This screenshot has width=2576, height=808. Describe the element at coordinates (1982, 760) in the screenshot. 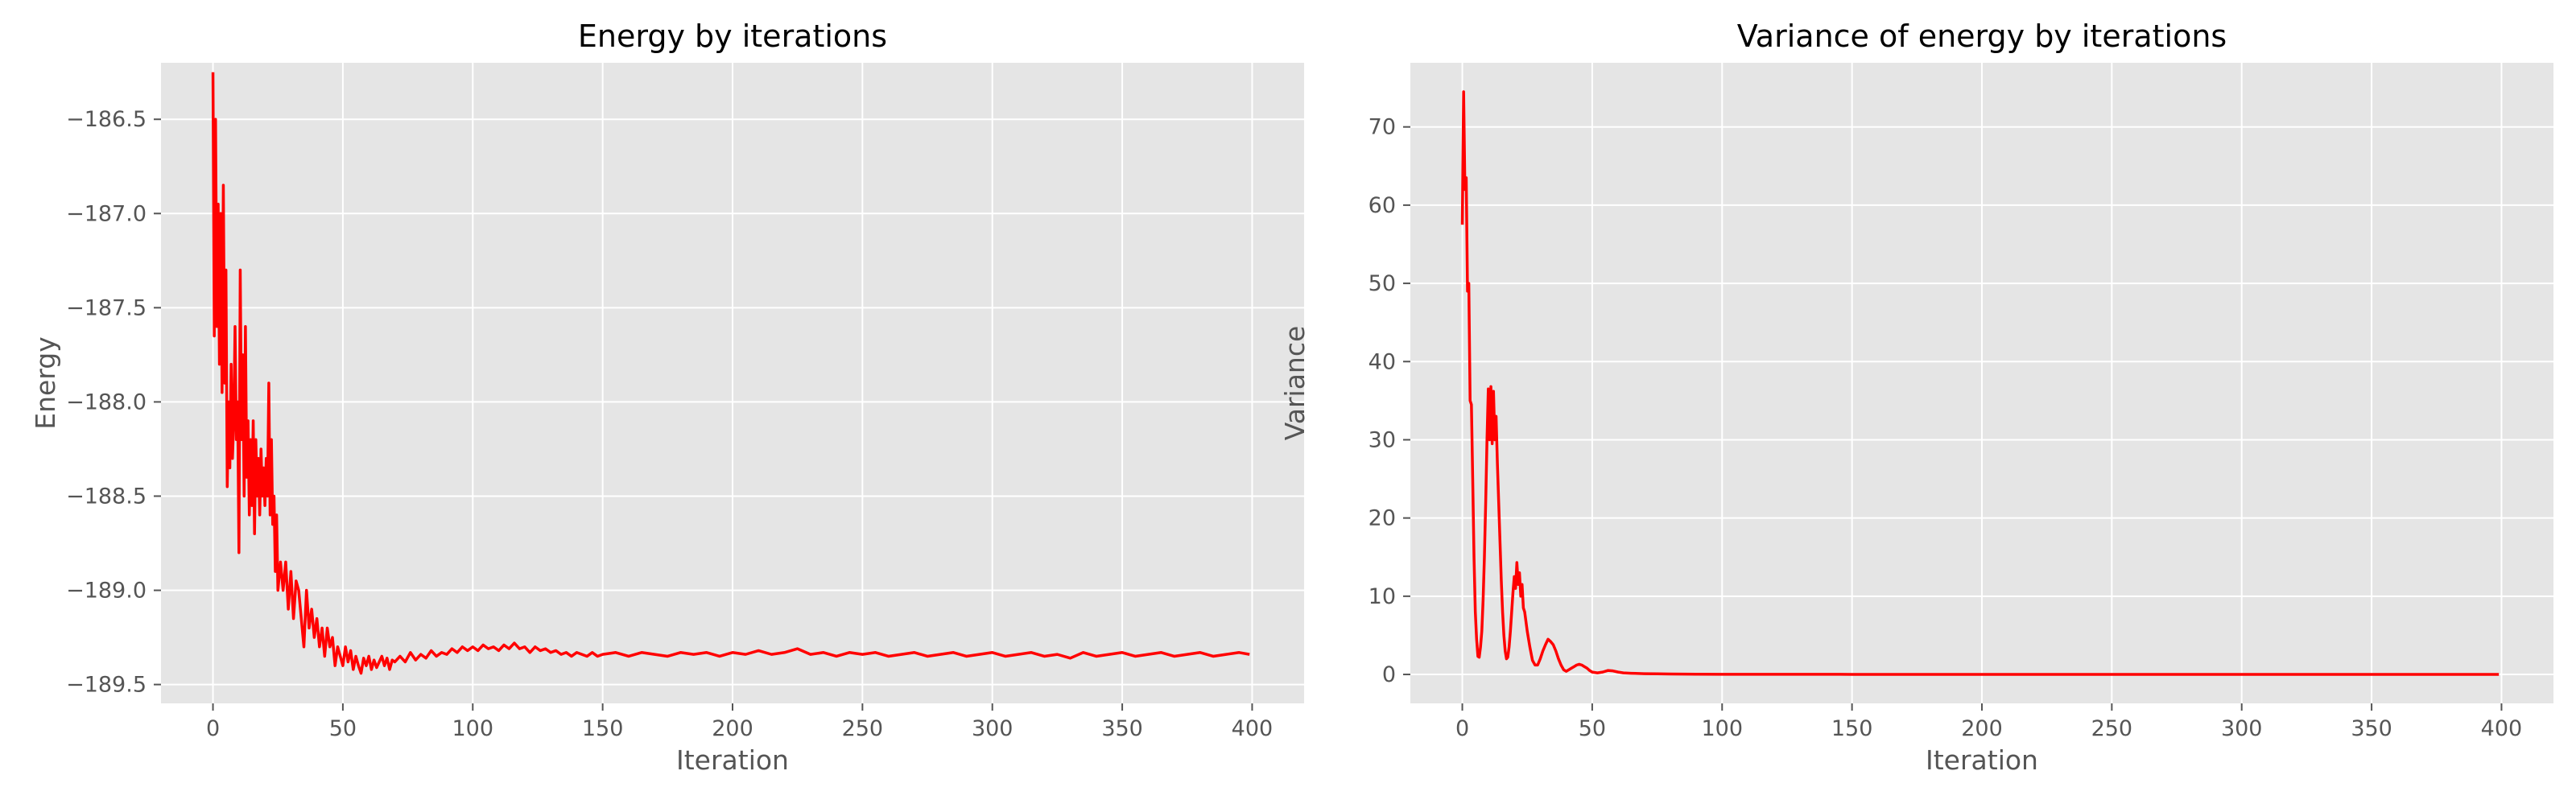

I see `chart-2-x-axis-label: Iteration` at that location.